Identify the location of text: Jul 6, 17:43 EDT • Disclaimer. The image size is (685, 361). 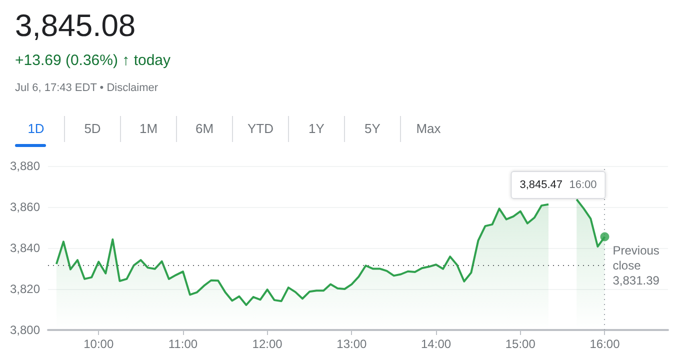
(86, 88).